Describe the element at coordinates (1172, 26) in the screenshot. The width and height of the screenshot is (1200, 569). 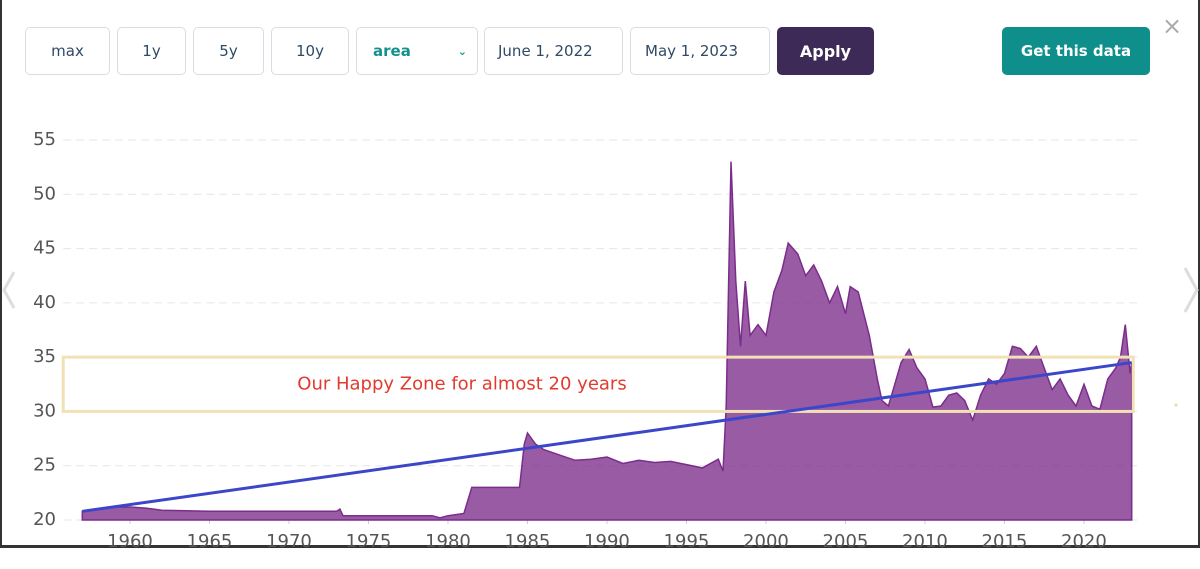
I see `close-button: ×` at that location.